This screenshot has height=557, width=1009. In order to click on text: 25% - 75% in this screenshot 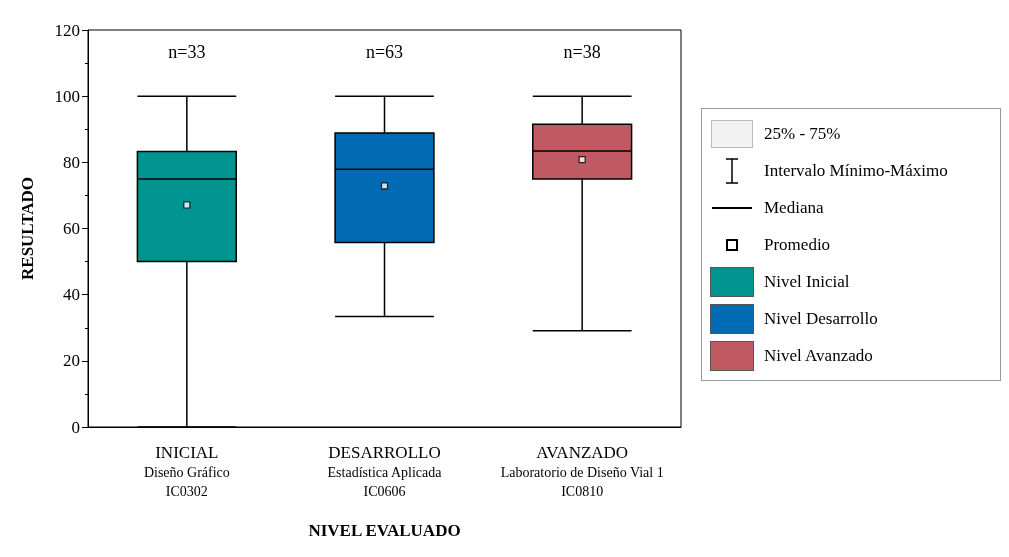, I will do `click(802, 133)`.